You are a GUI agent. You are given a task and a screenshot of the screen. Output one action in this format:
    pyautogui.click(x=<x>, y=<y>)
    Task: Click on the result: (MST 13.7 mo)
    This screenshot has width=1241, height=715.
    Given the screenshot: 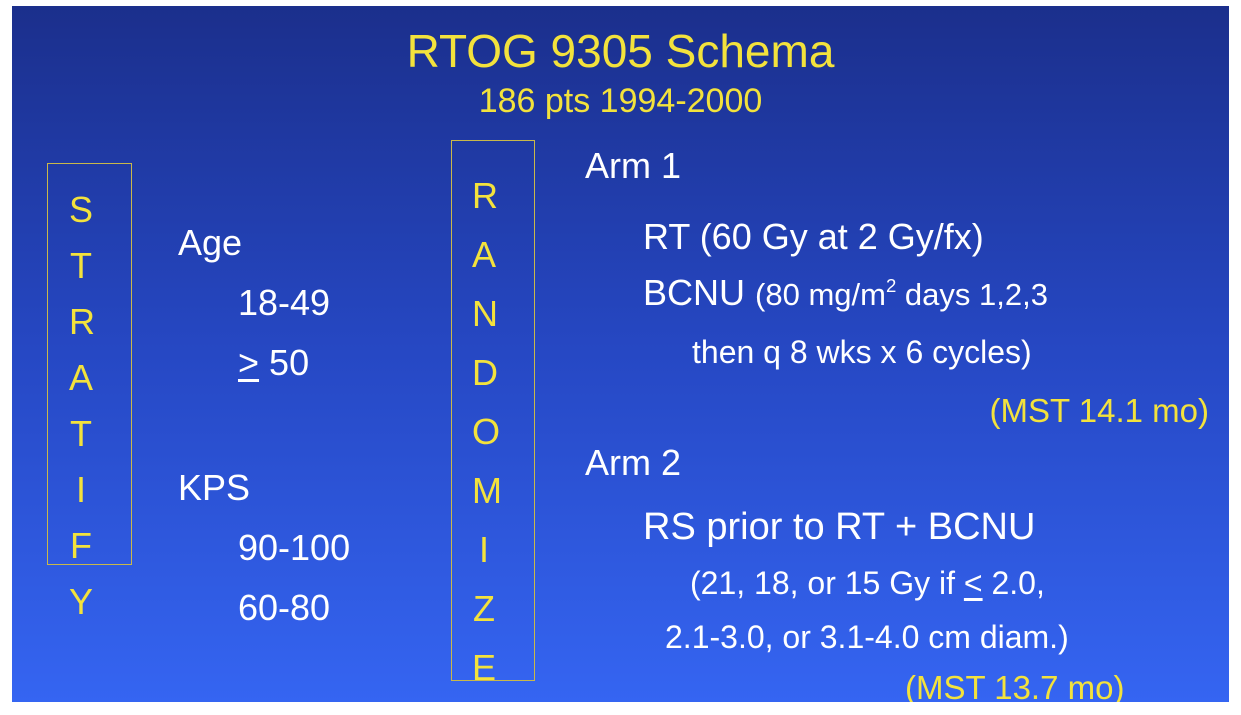 What is the action you would take?
    pyautogui.click(x=1015, y=685)
    